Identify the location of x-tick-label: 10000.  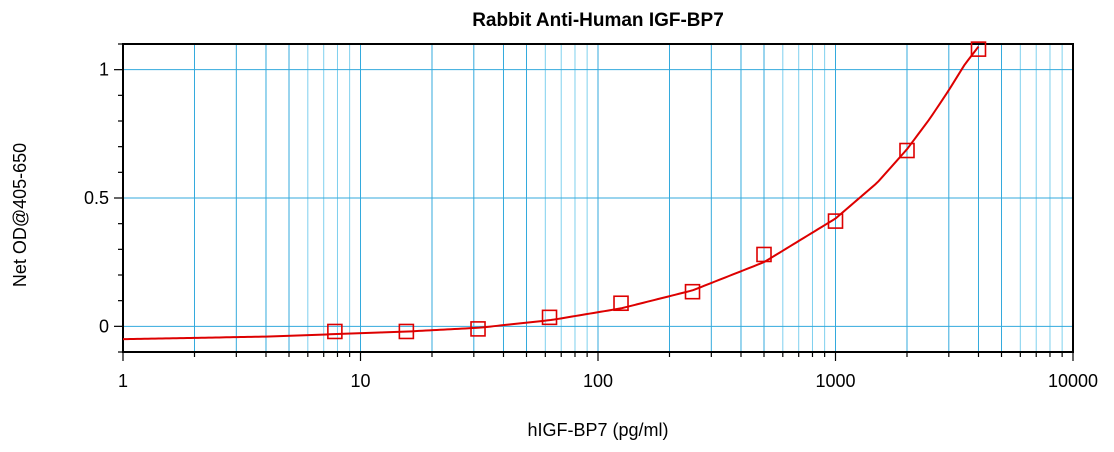
(1073, 381).